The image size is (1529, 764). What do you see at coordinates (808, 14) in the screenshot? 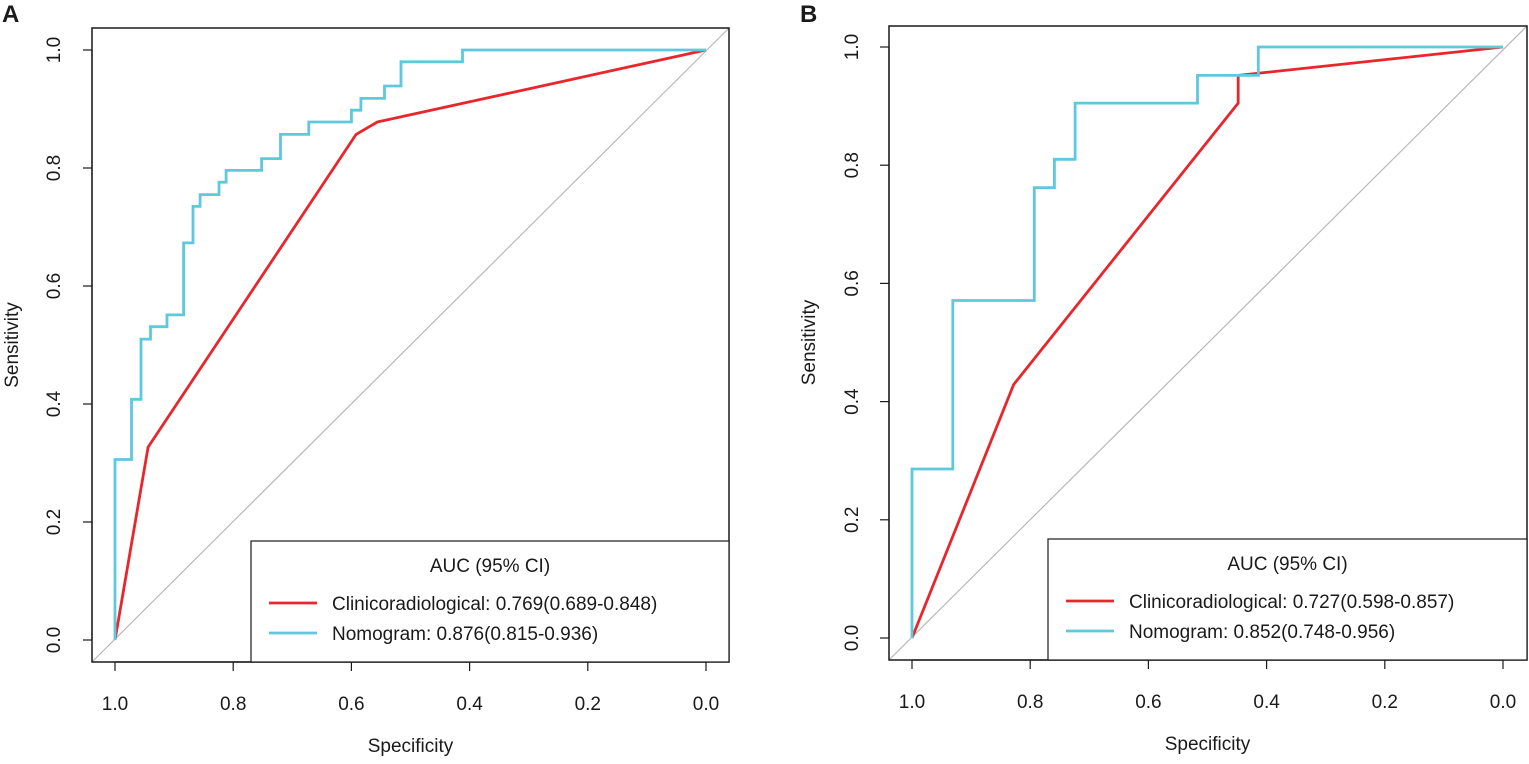
I see `panel-label: B` at bounding box center [808, 14].